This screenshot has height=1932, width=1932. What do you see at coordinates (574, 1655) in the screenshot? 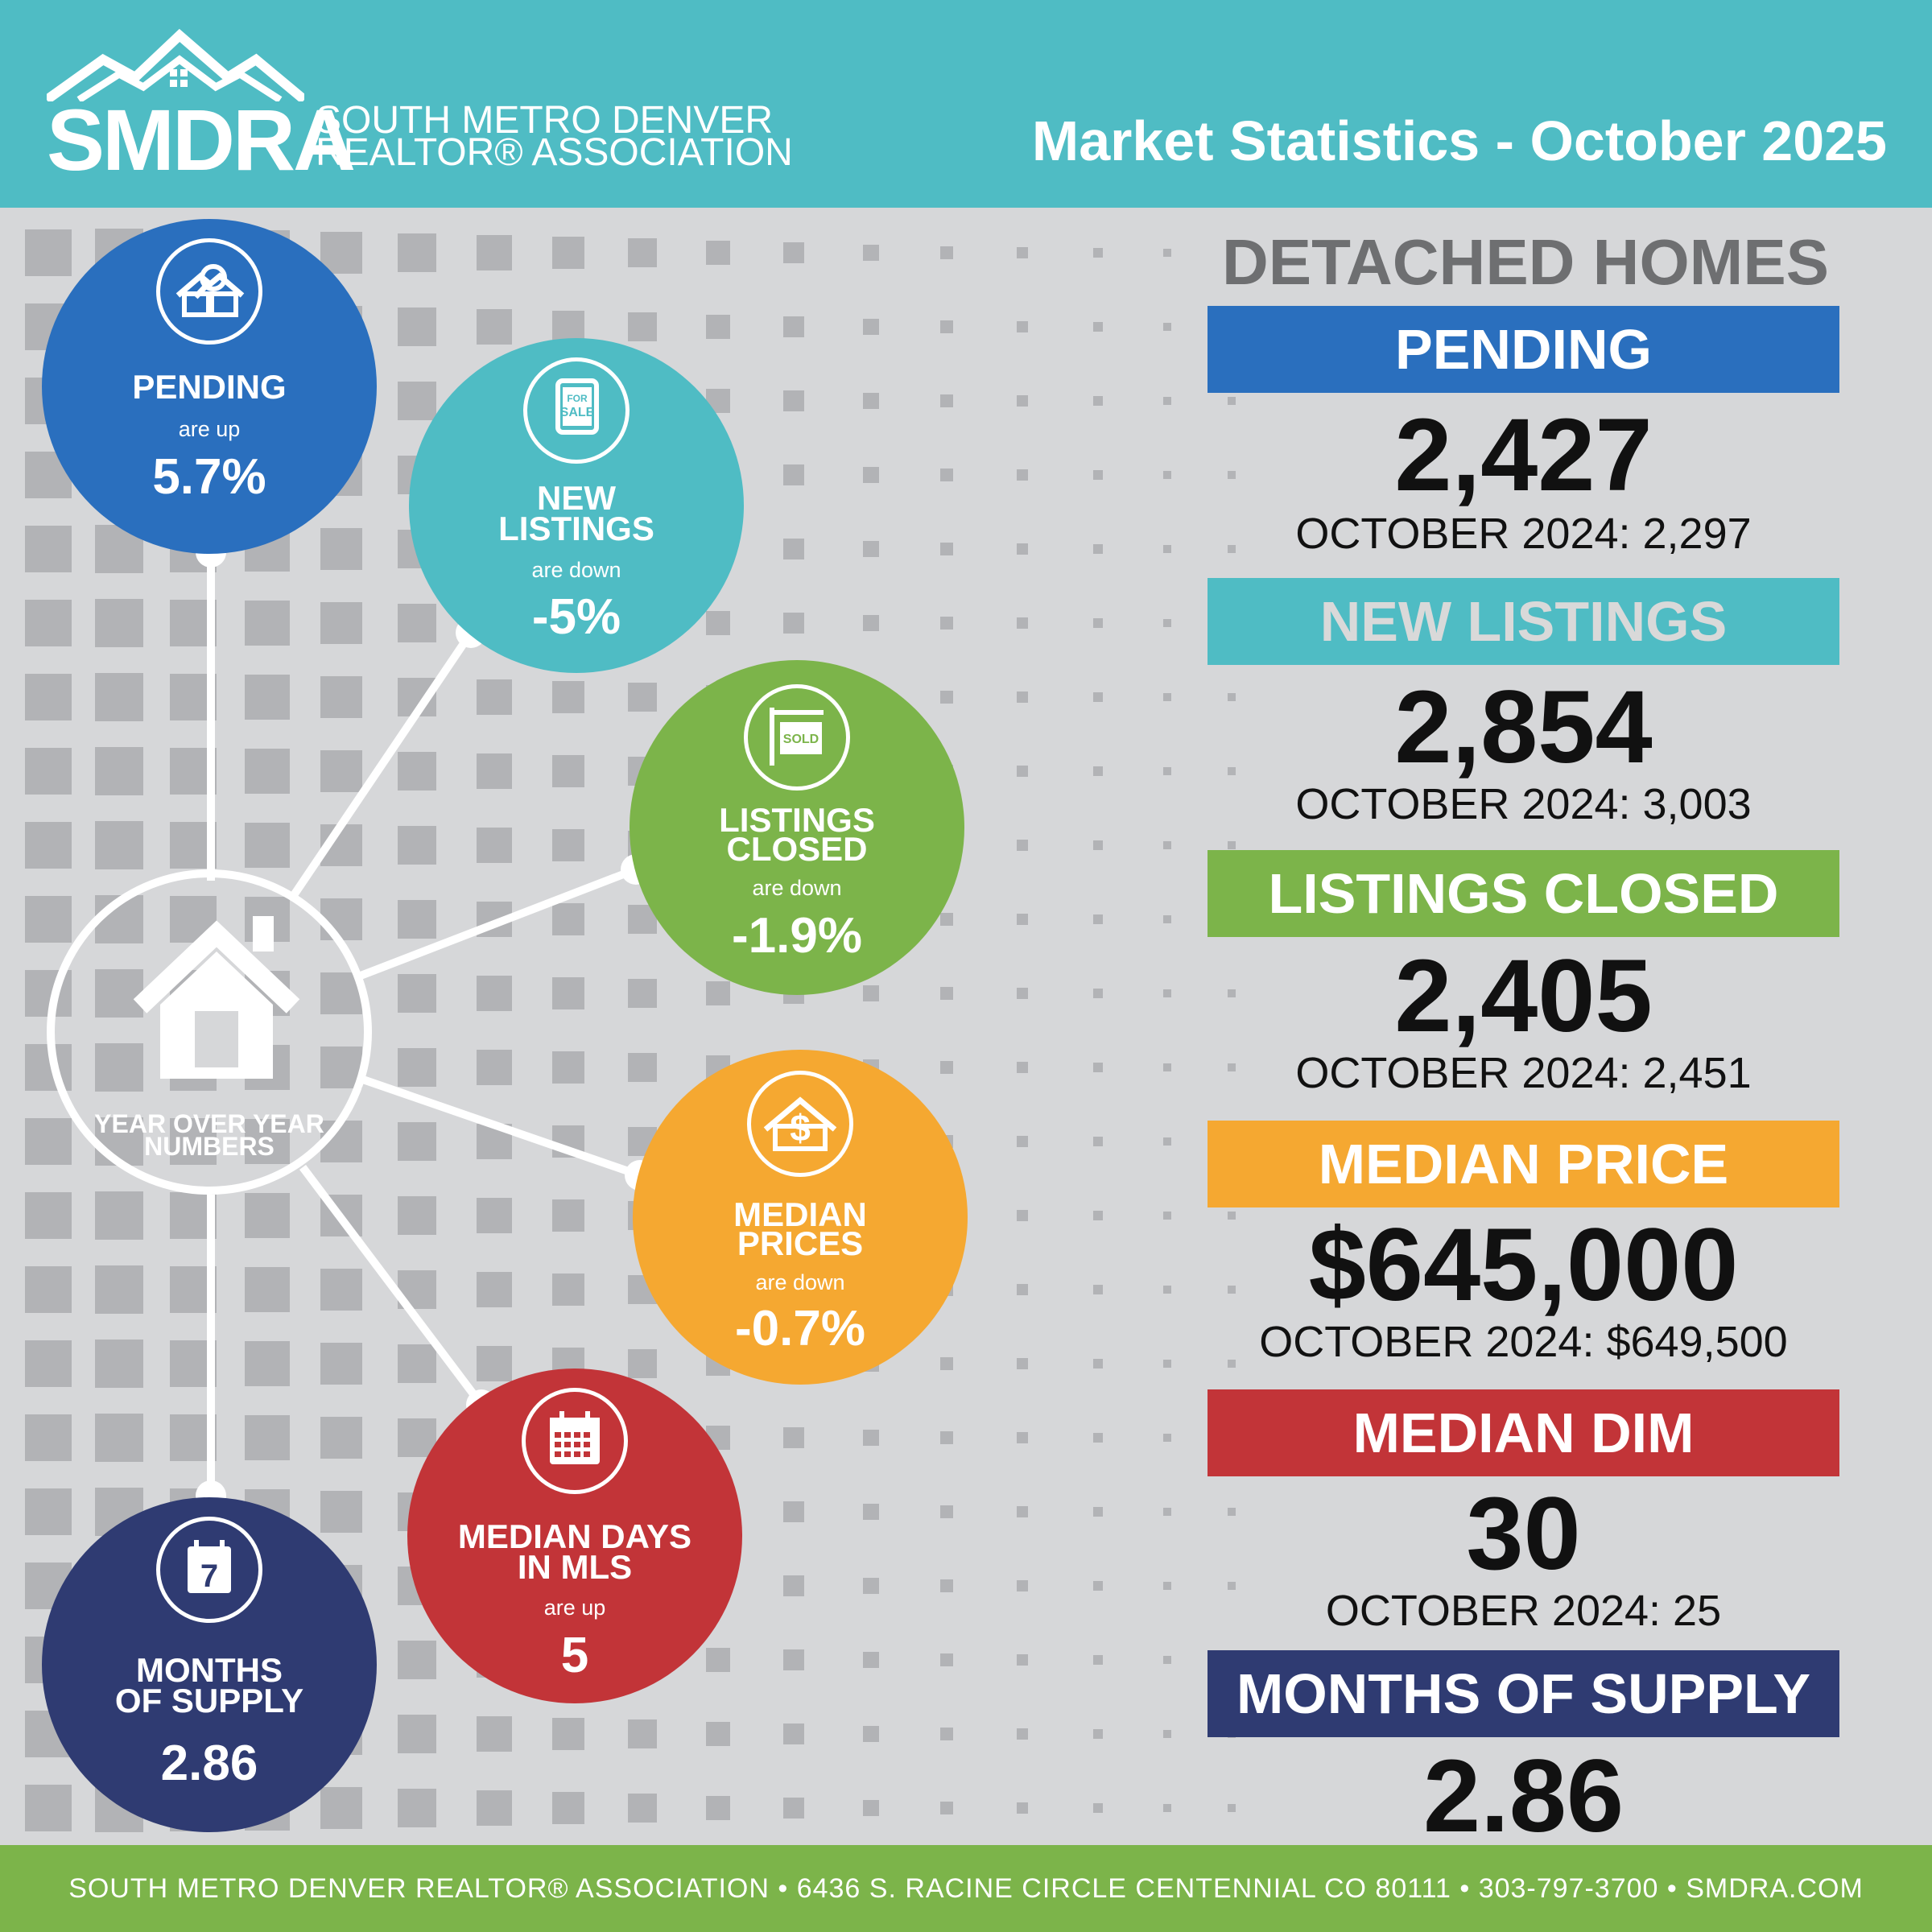
I see `median-days-value: 5` at bounding box center [574, 1655].